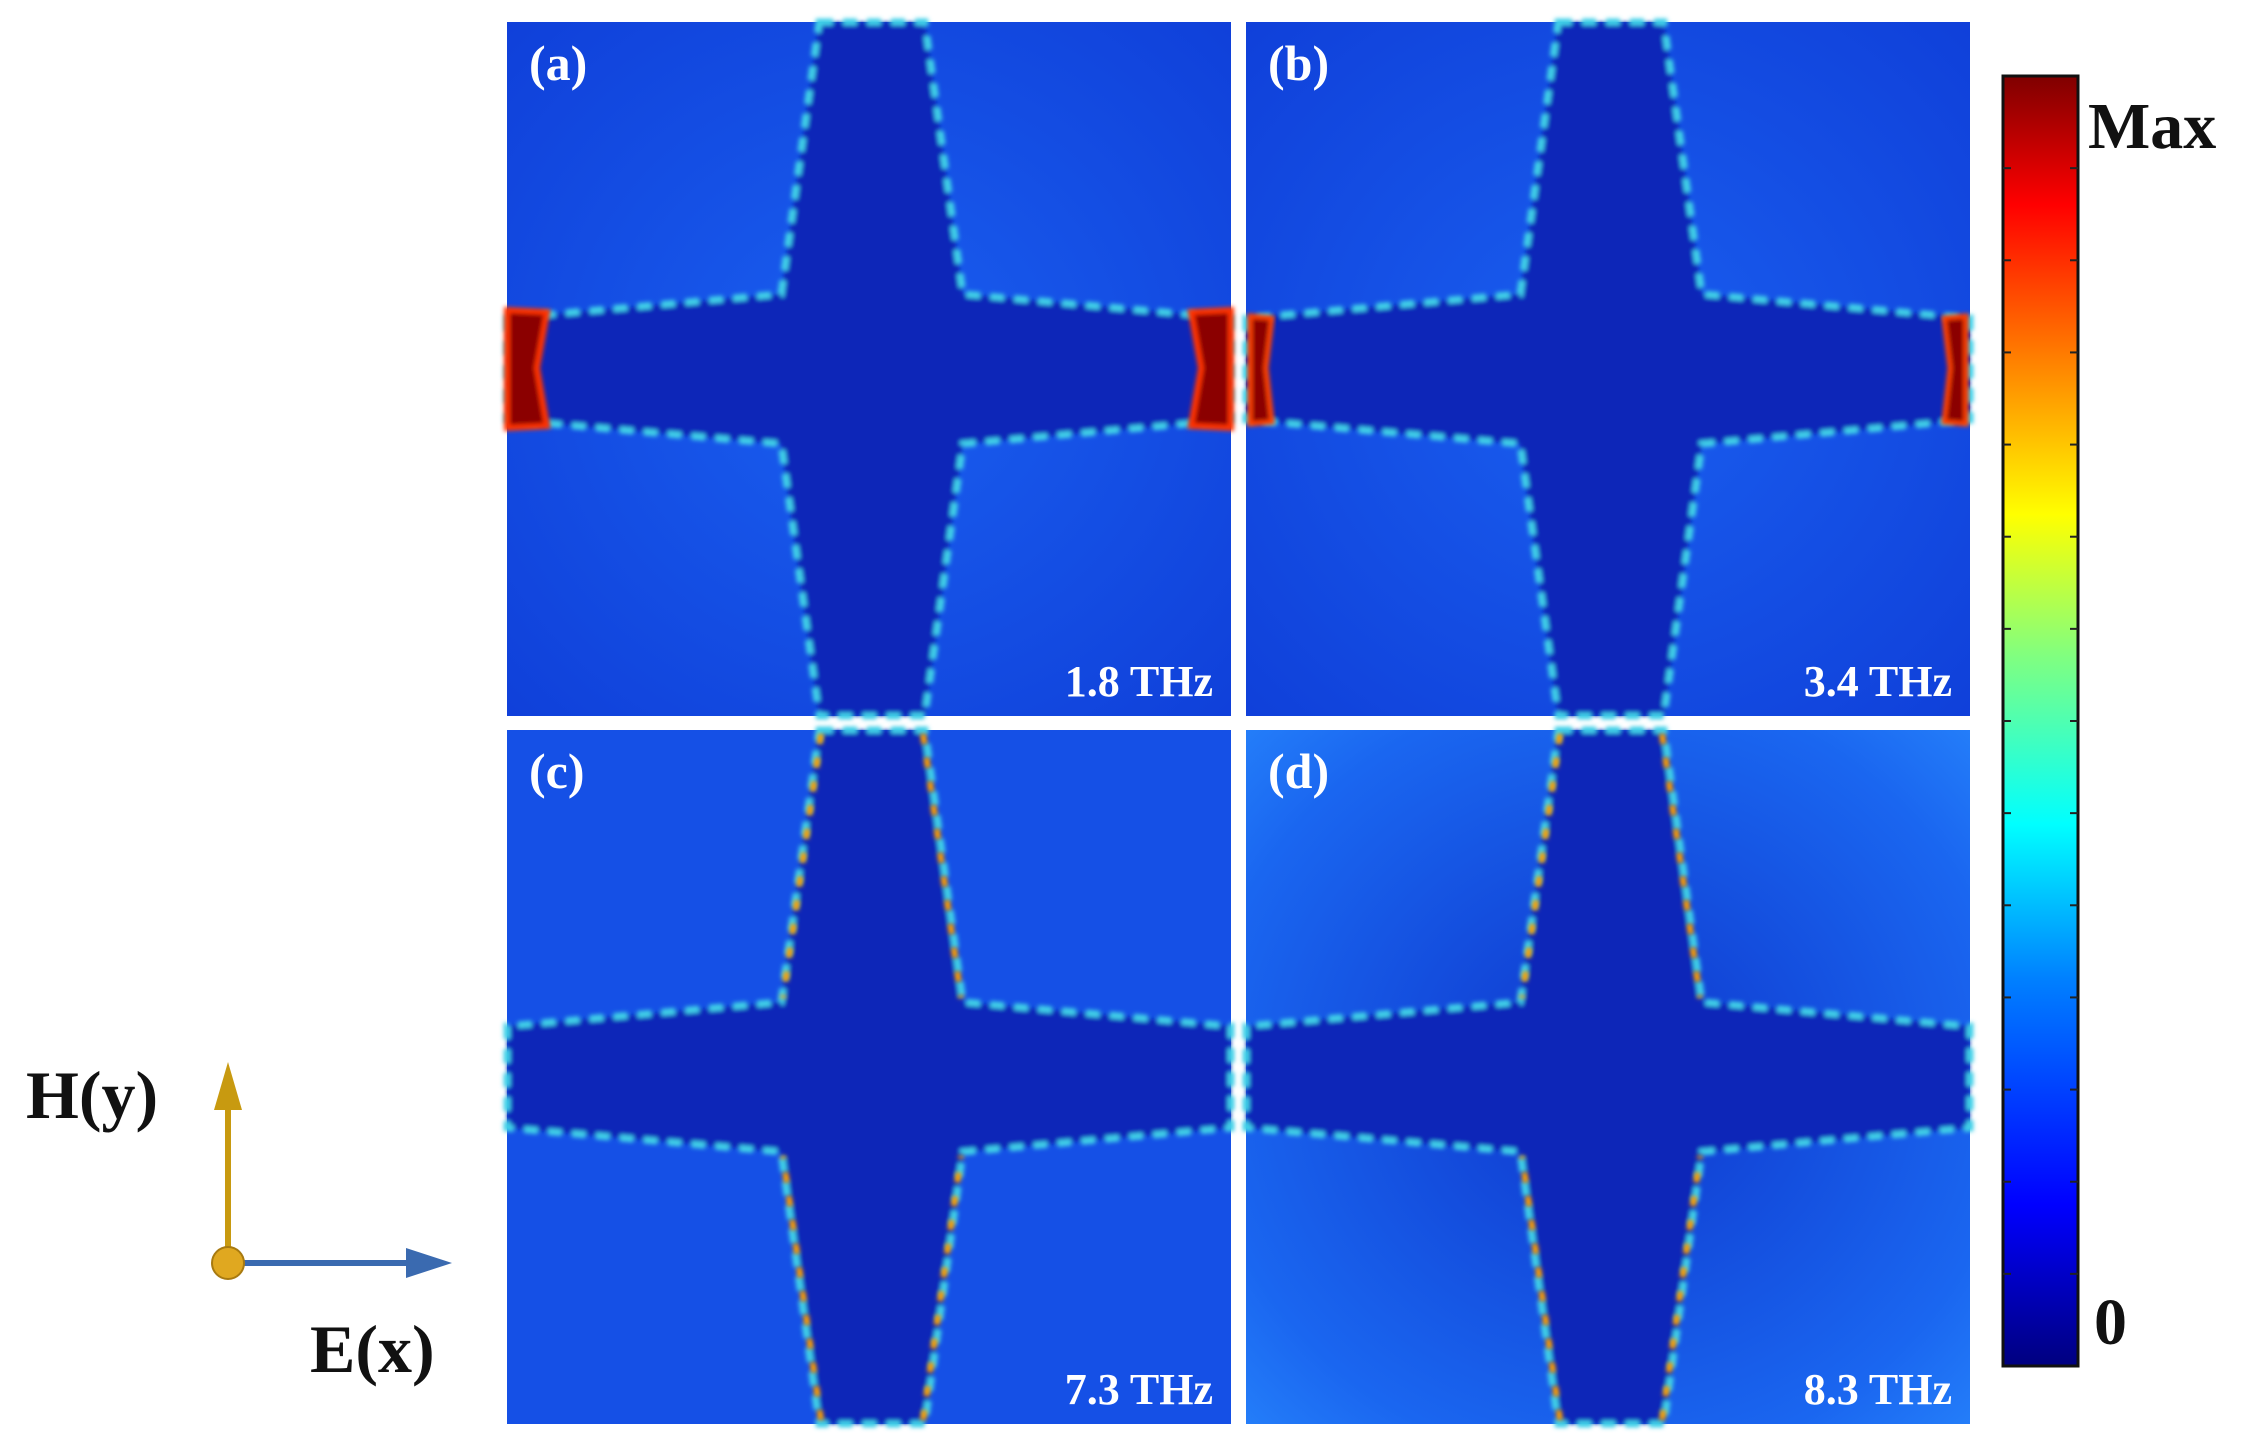  I want to click on panel-label: (a), so click(558, 63).